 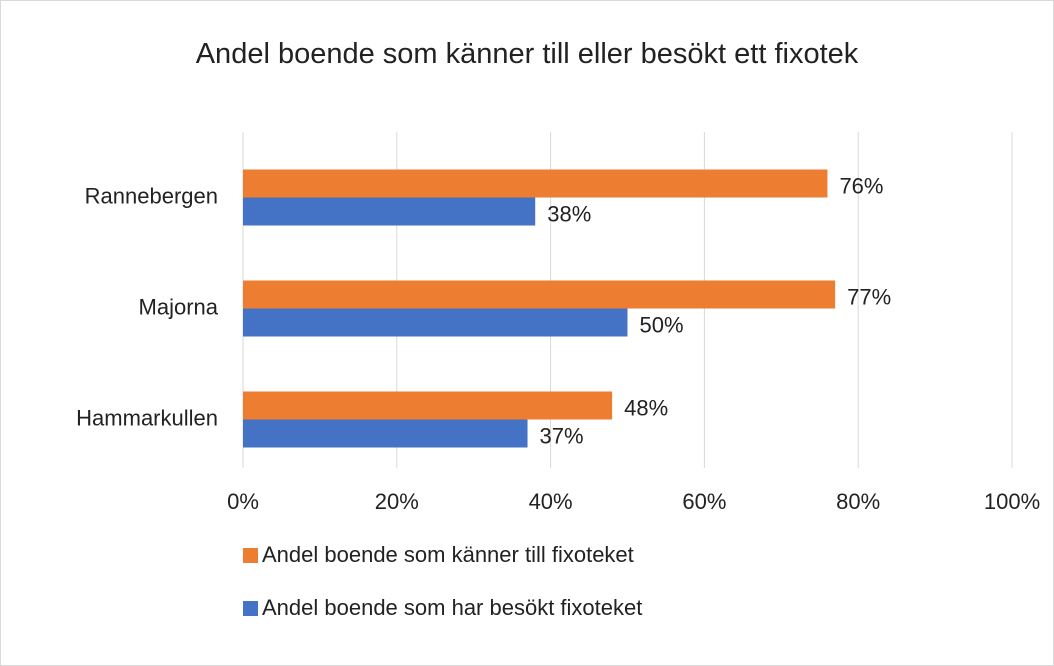 What do you see at coordinates (569, 213) in the screenshot?
I see `data-label: 38%` at bounding box center [569, 213].